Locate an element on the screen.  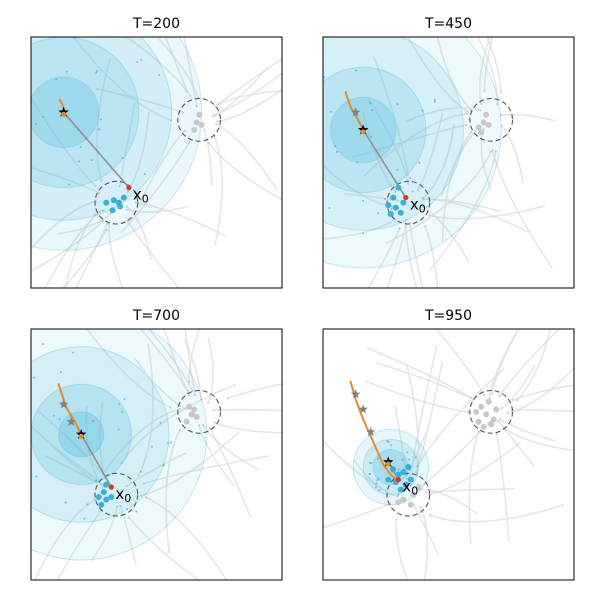
panel-title: T=700 is located at coordinates (156, 316).